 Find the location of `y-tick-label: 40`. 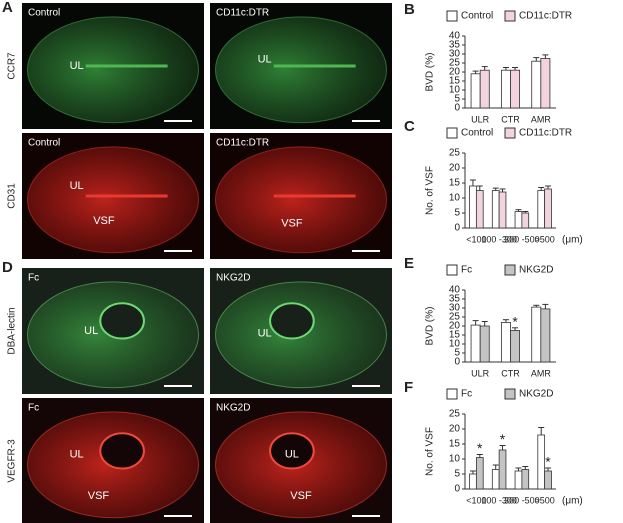

y-tick-label: 40 is located at coordinates (455, 36).